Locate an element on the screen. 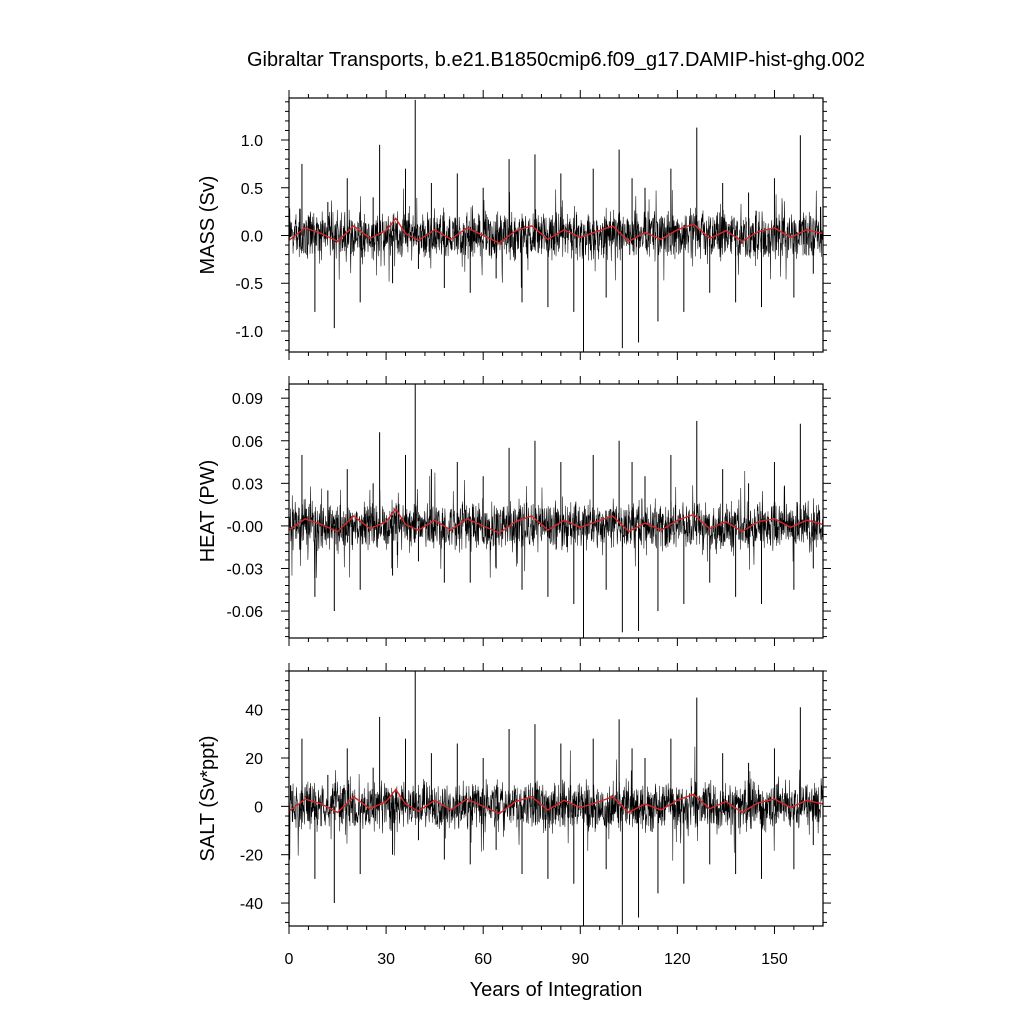 Image resolution: width=1024 pixels, height=1024 pixels. x-tick-labels: 0 30 60 90 120 150 is located at coordinates (536, 959).